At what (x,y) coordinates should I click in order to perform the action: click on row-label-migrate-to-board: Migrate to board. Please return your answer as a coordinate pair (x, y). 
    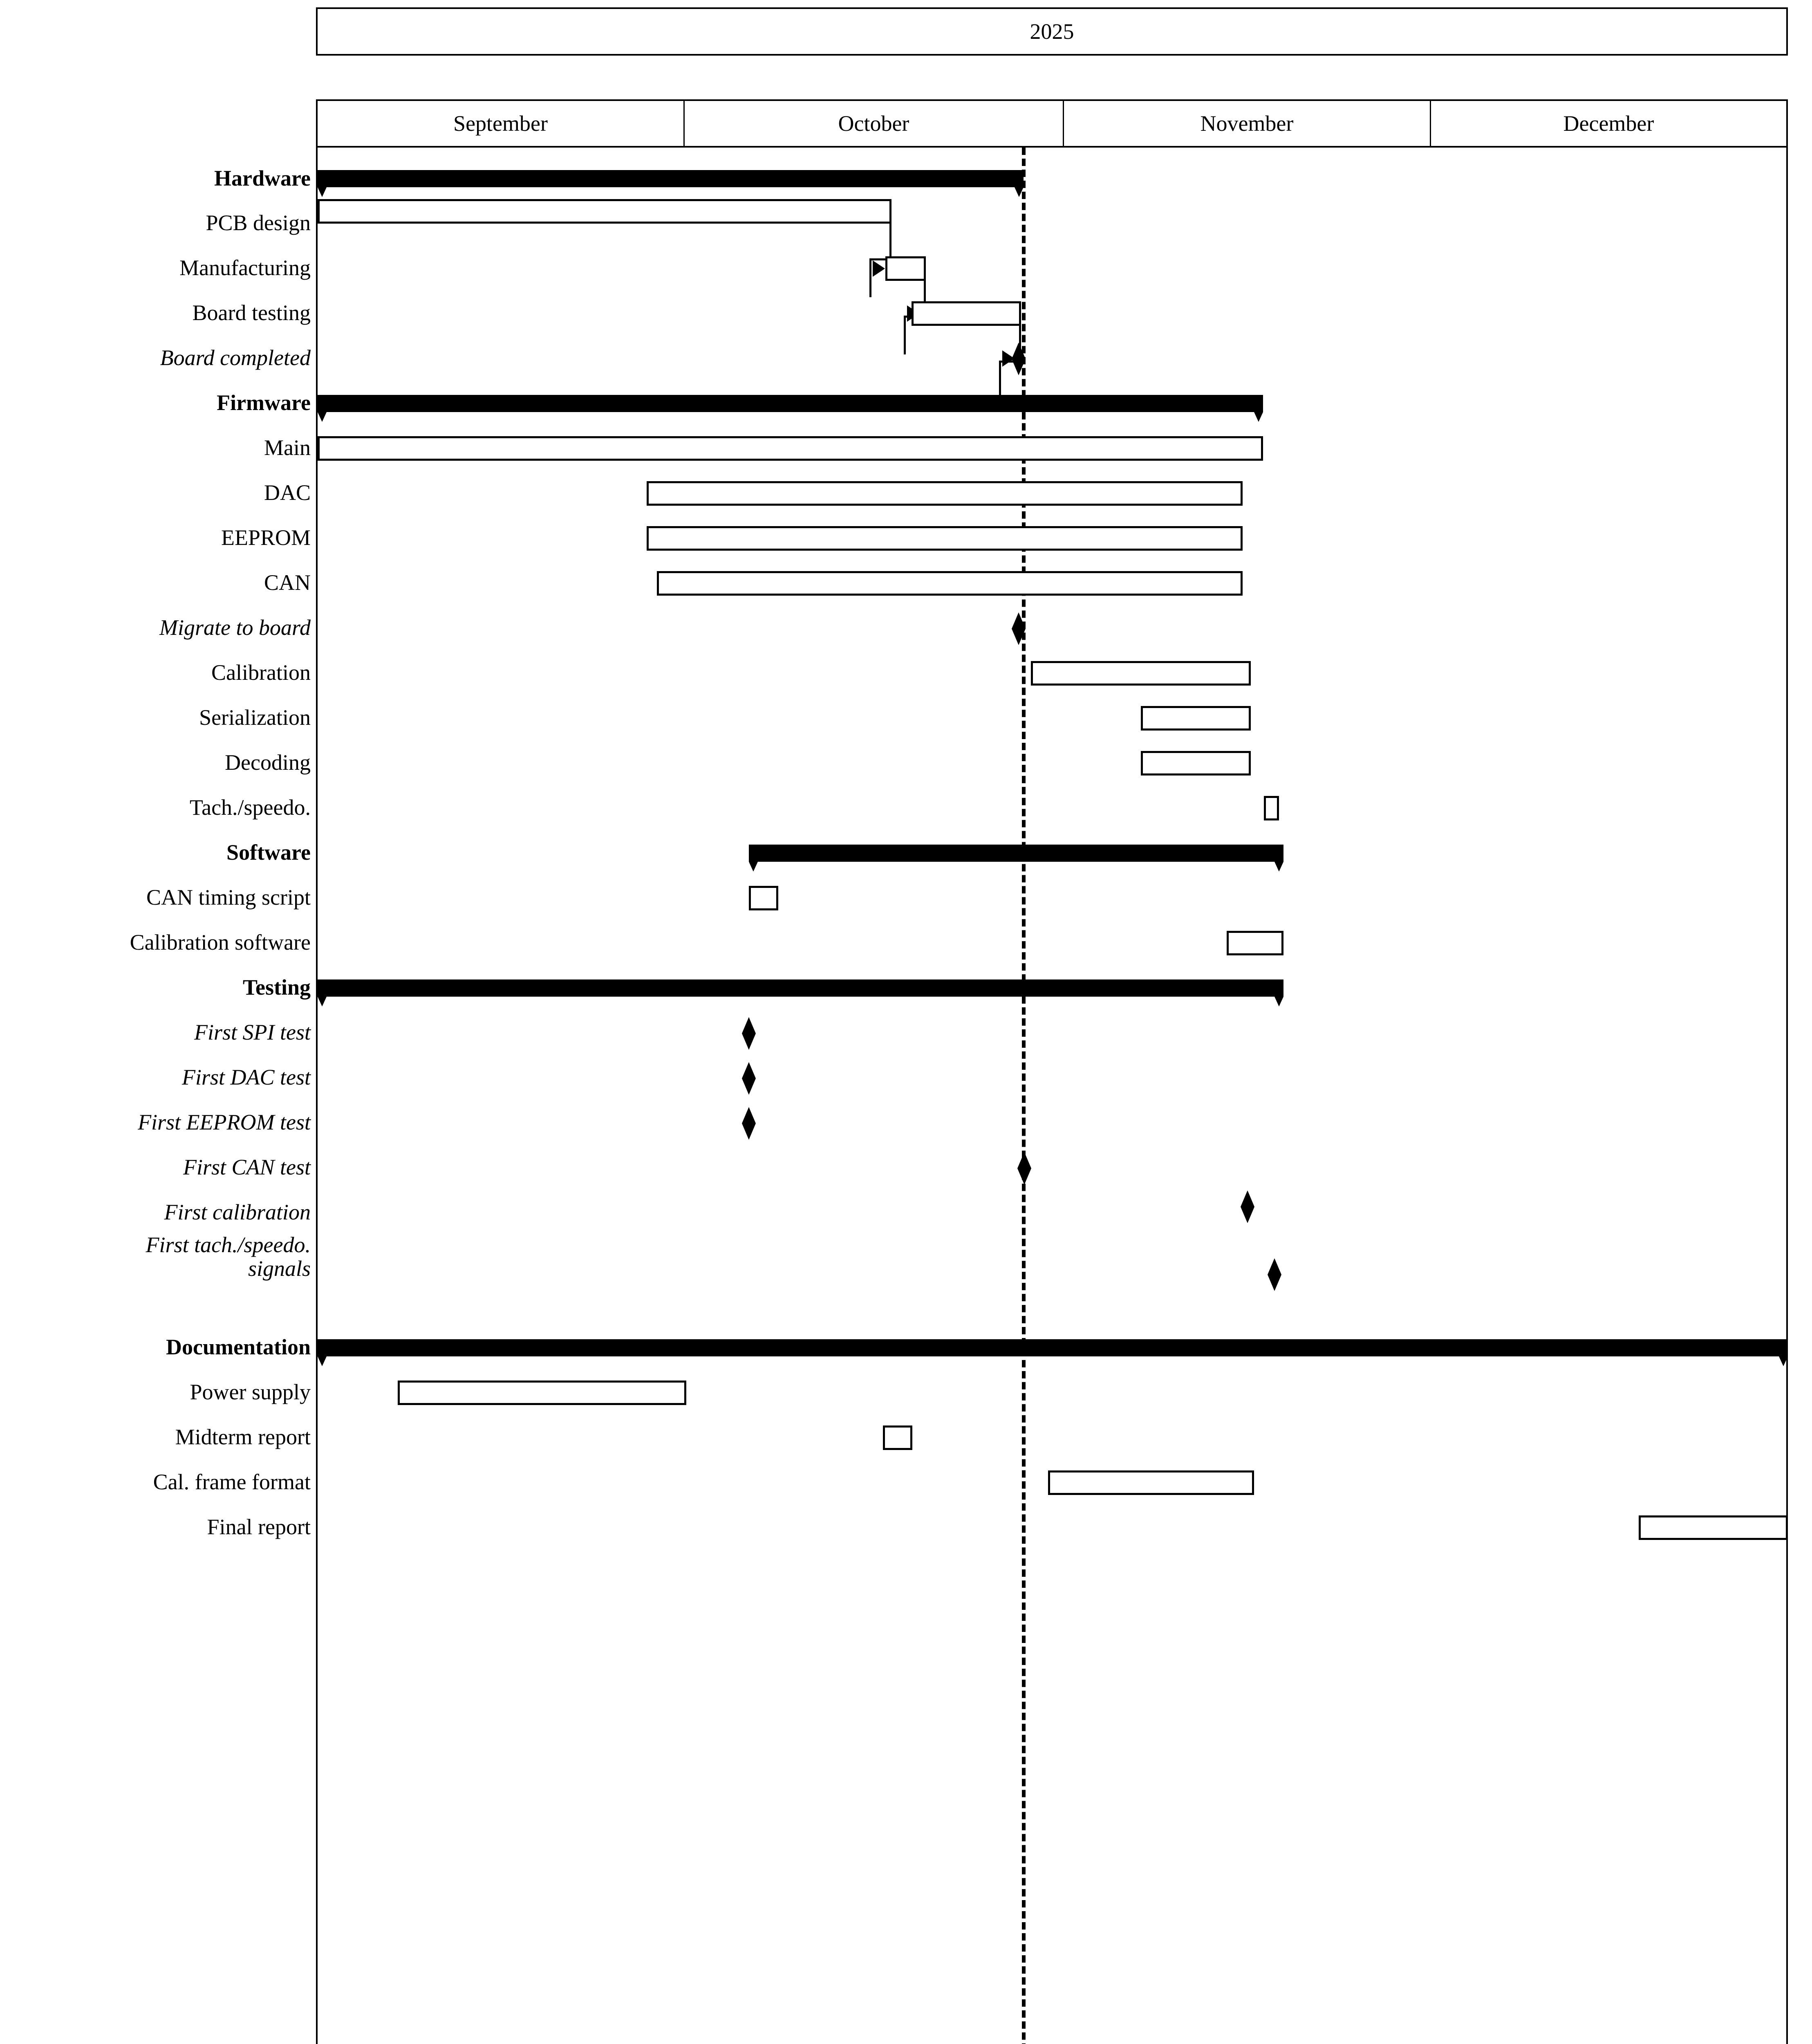
    Looking at the image, I should click on (235, 627).